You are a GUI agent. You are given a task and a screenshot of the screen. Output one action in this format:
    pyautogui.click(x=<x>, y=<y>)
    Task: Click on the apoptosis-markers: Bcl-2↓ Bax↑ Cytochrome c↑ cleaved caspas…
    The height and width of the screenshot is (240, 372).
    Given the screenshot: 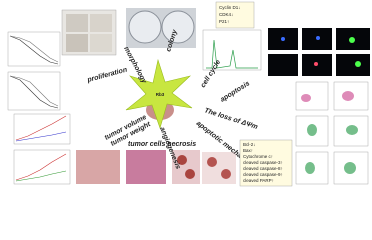 What is the action you would take?
    pyautogui.click(x=266, y=163)
    